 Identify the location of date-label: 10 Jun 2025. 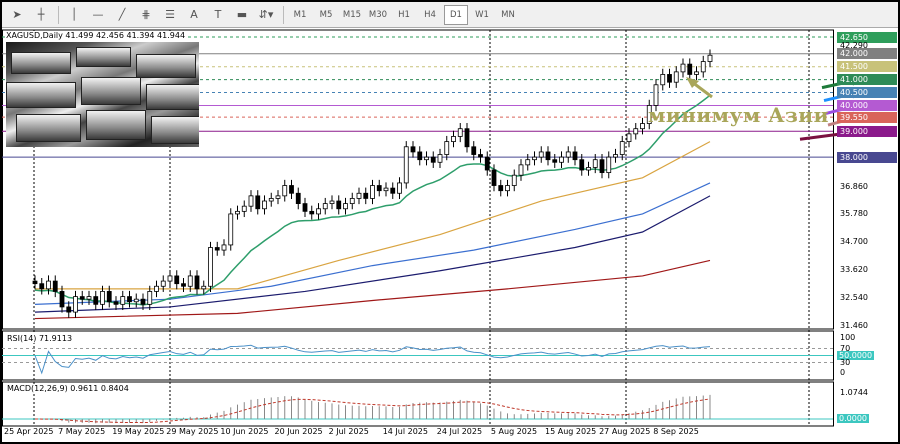
(244, 431).